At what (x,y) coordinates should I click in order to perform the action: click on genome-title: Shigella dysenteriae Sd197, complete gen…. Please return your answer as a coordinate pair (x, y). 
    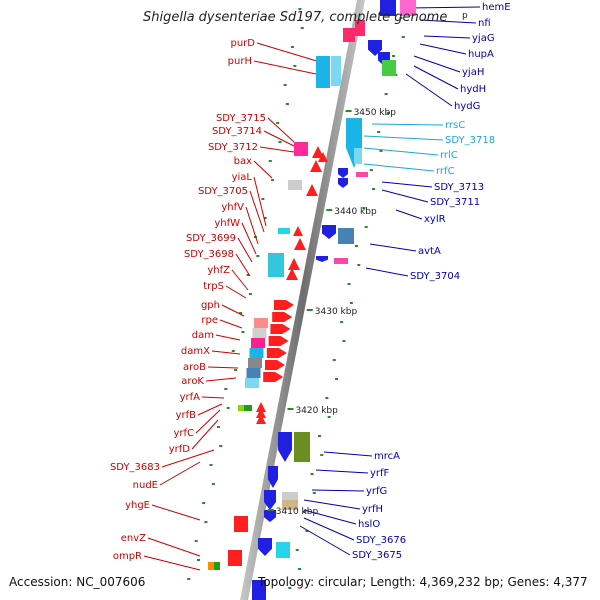
    Looking at the image, I should click on (295, 17).